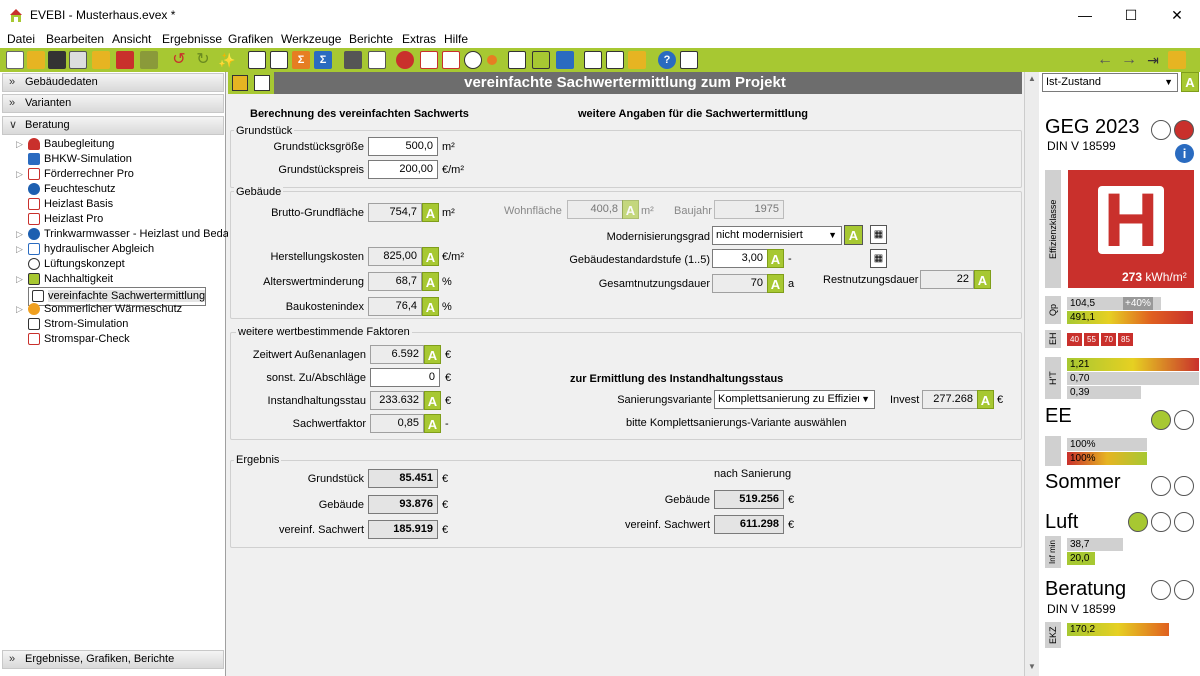  What do you see at coordinates (65, 279) in the screenshot?
I see `tree-item-nachhaltigkeit: ▷ Nachhaltigkeit` at bounding box center [65, 279].